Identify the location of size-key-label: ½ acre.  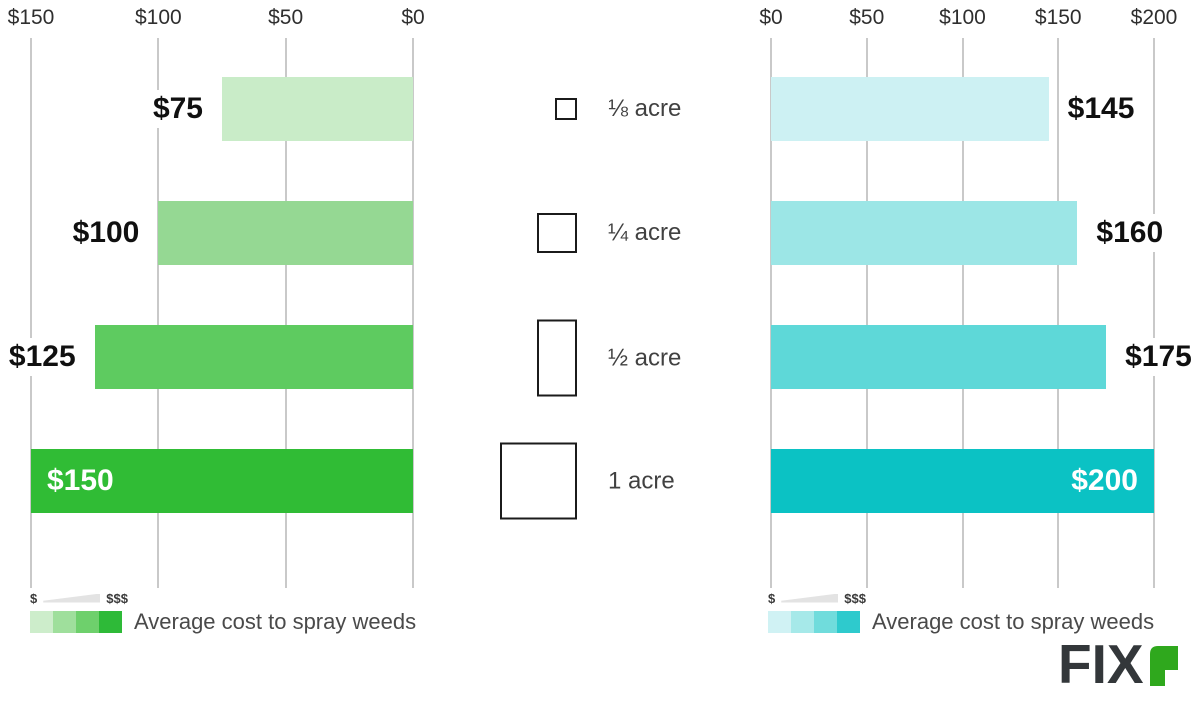
(645, 357).